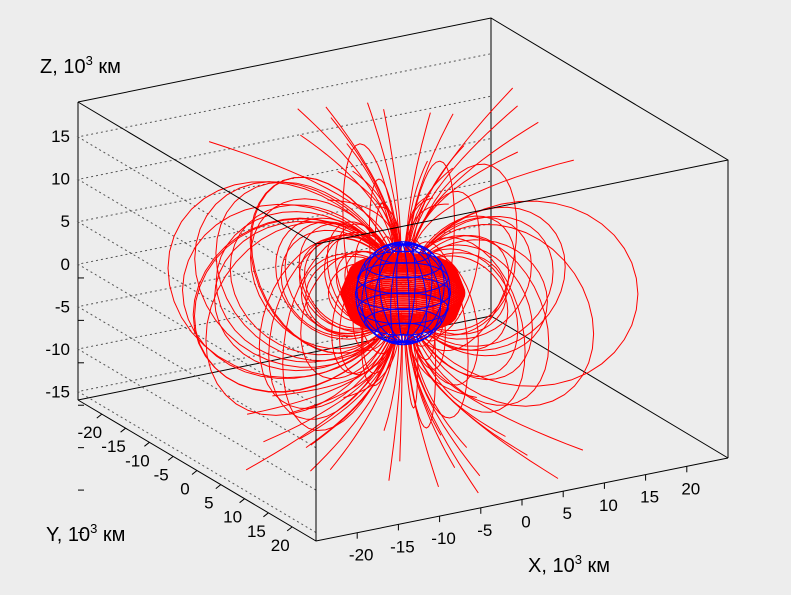 Image resolution: width=791 pixels, height=595 pixels. Describe the element at coordinates (361, 555) in the screenshot. I see `x-tick-label: -20` at that location.